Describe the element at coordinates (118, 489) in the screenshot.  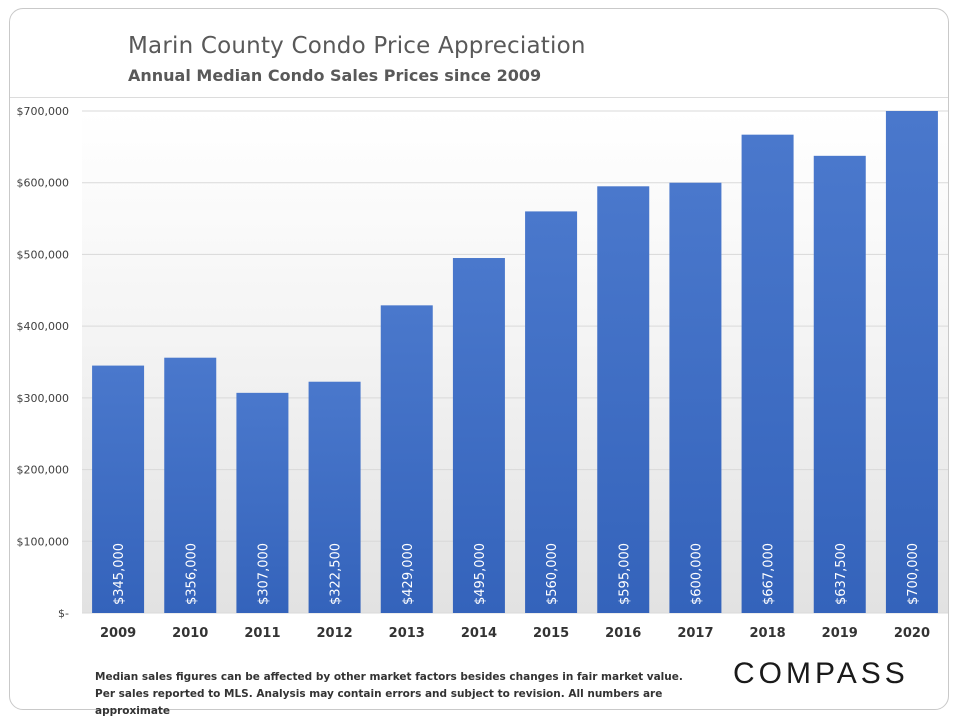
I see `bar-2009` at that location.